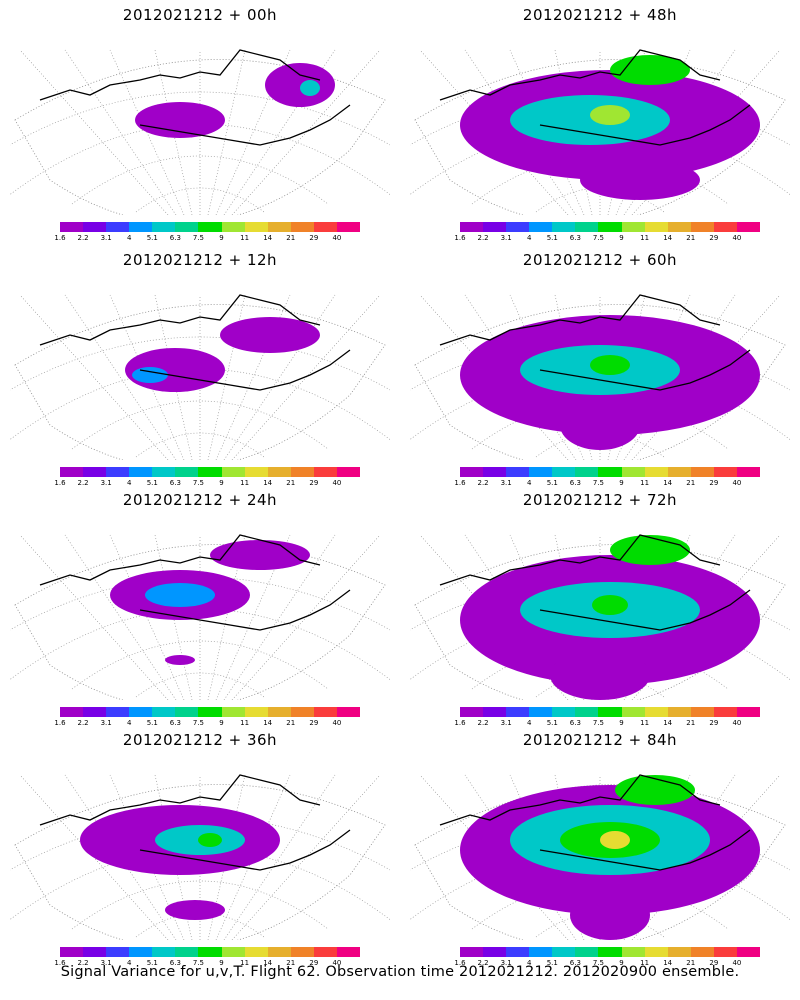 The height and width of the screenshot is (1000, 800). I want to click on colorbar-tick-label: 11, so click(245, 238).